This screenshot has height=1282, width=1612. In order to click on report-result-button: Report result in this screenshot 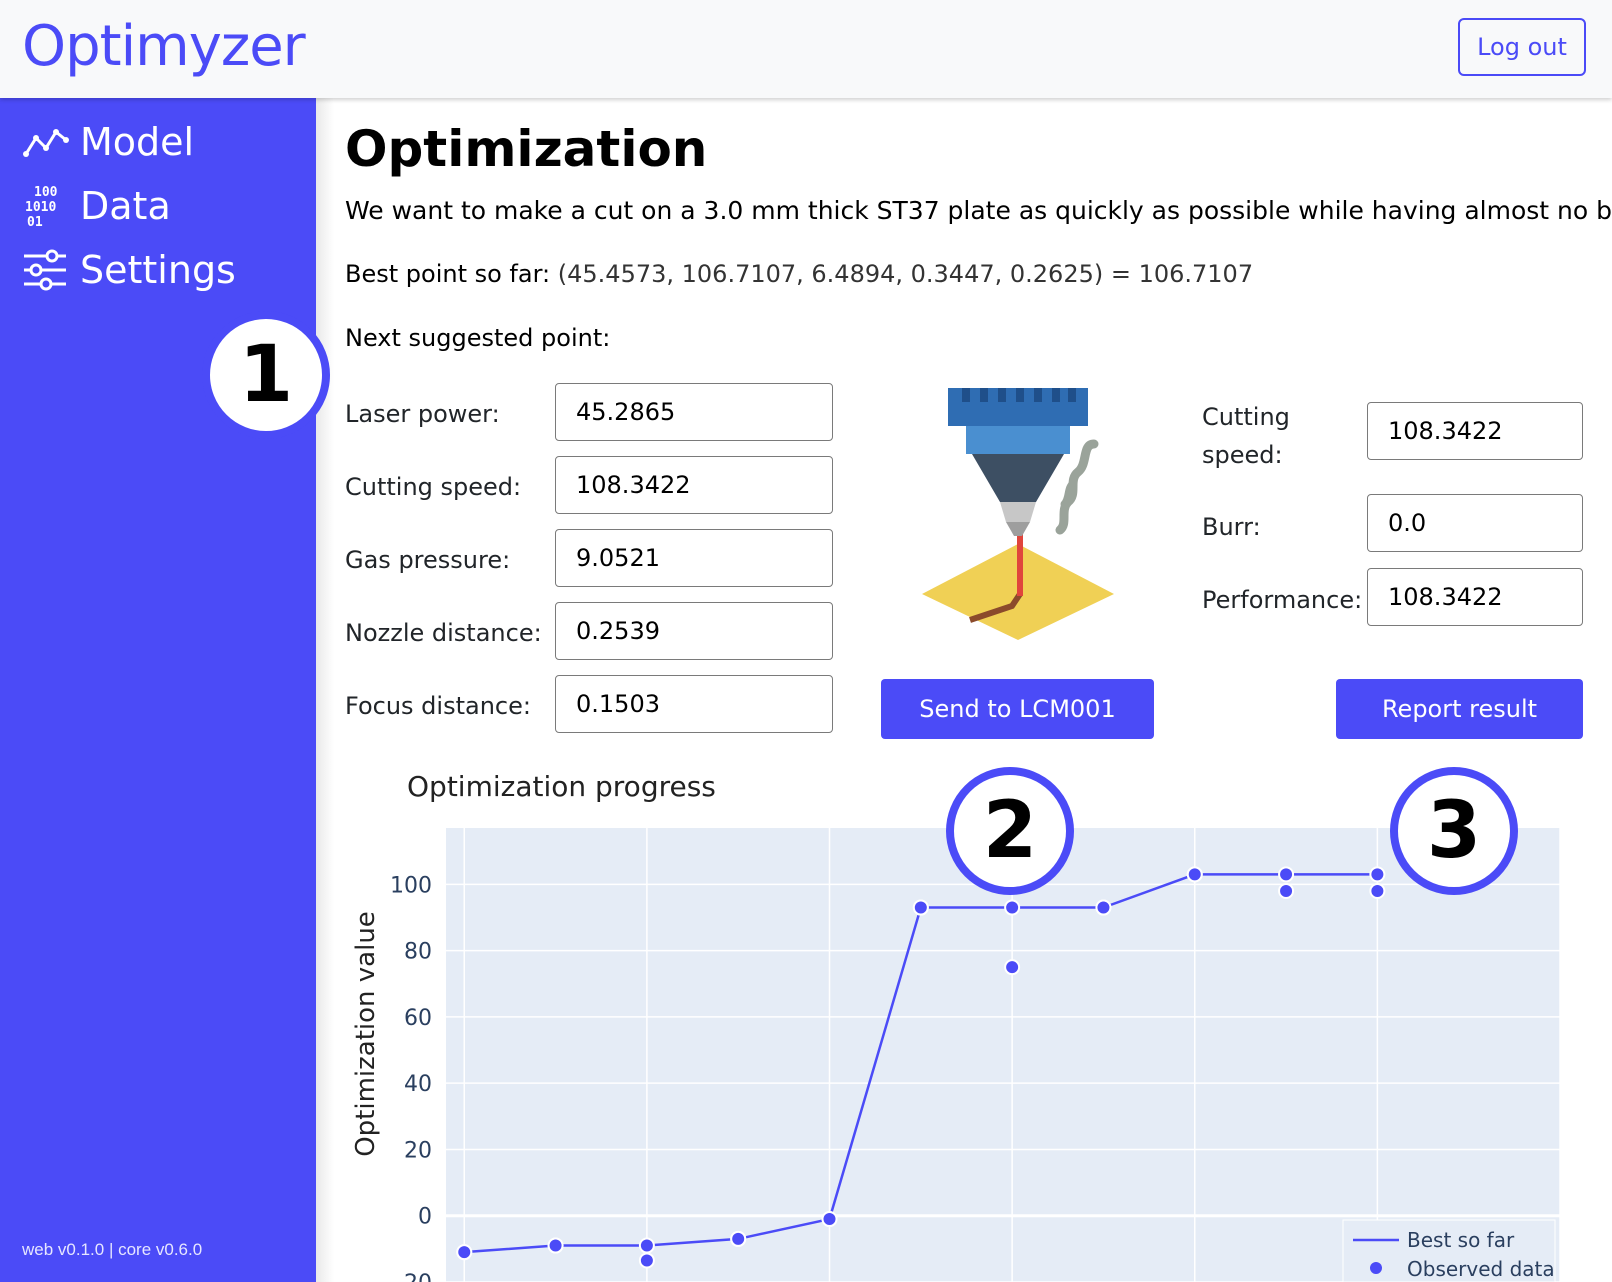, I will do `click(1459, 709)`.